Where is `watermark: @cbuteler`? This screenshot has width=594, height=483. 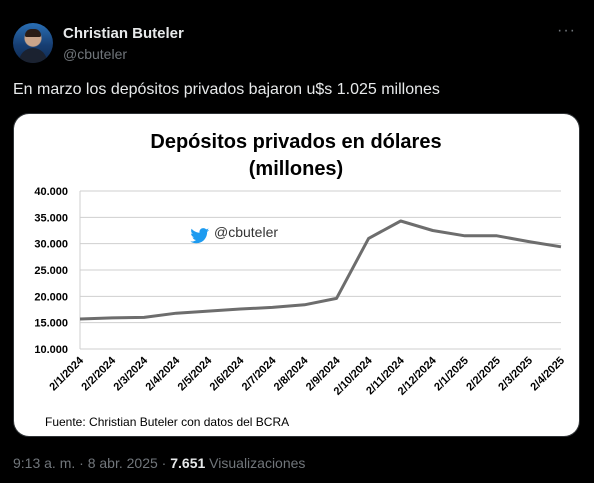
watermark: @cbuteler is located at coordinates (234, 234).